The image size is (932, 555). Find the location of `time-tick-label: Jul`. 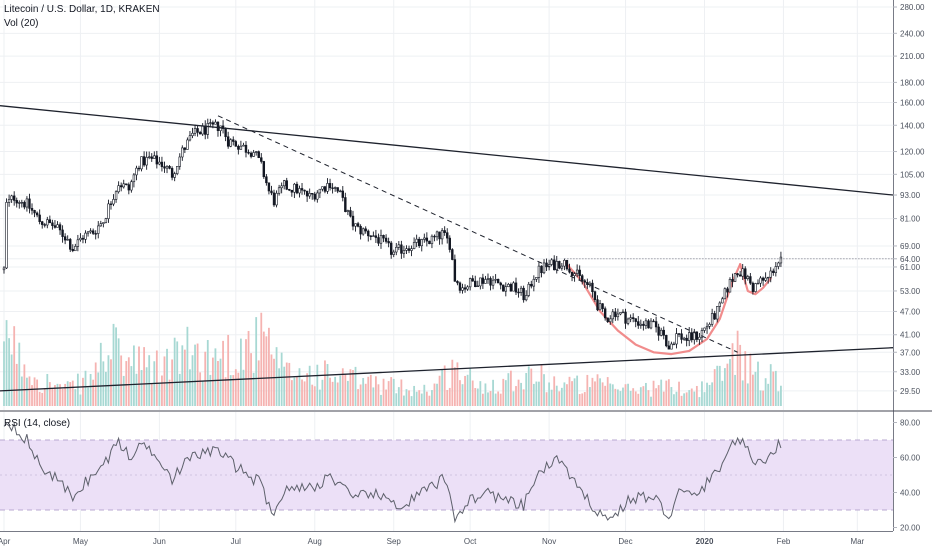

time-tick-label: Jul is located at coordinates (236, 541).